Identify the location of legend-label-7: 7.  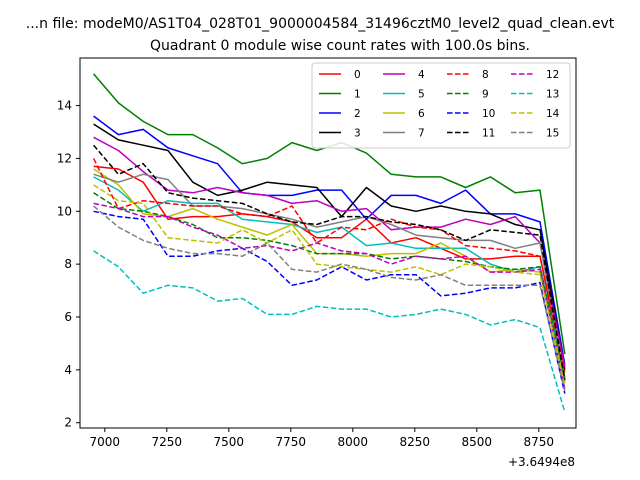
(421, 134).